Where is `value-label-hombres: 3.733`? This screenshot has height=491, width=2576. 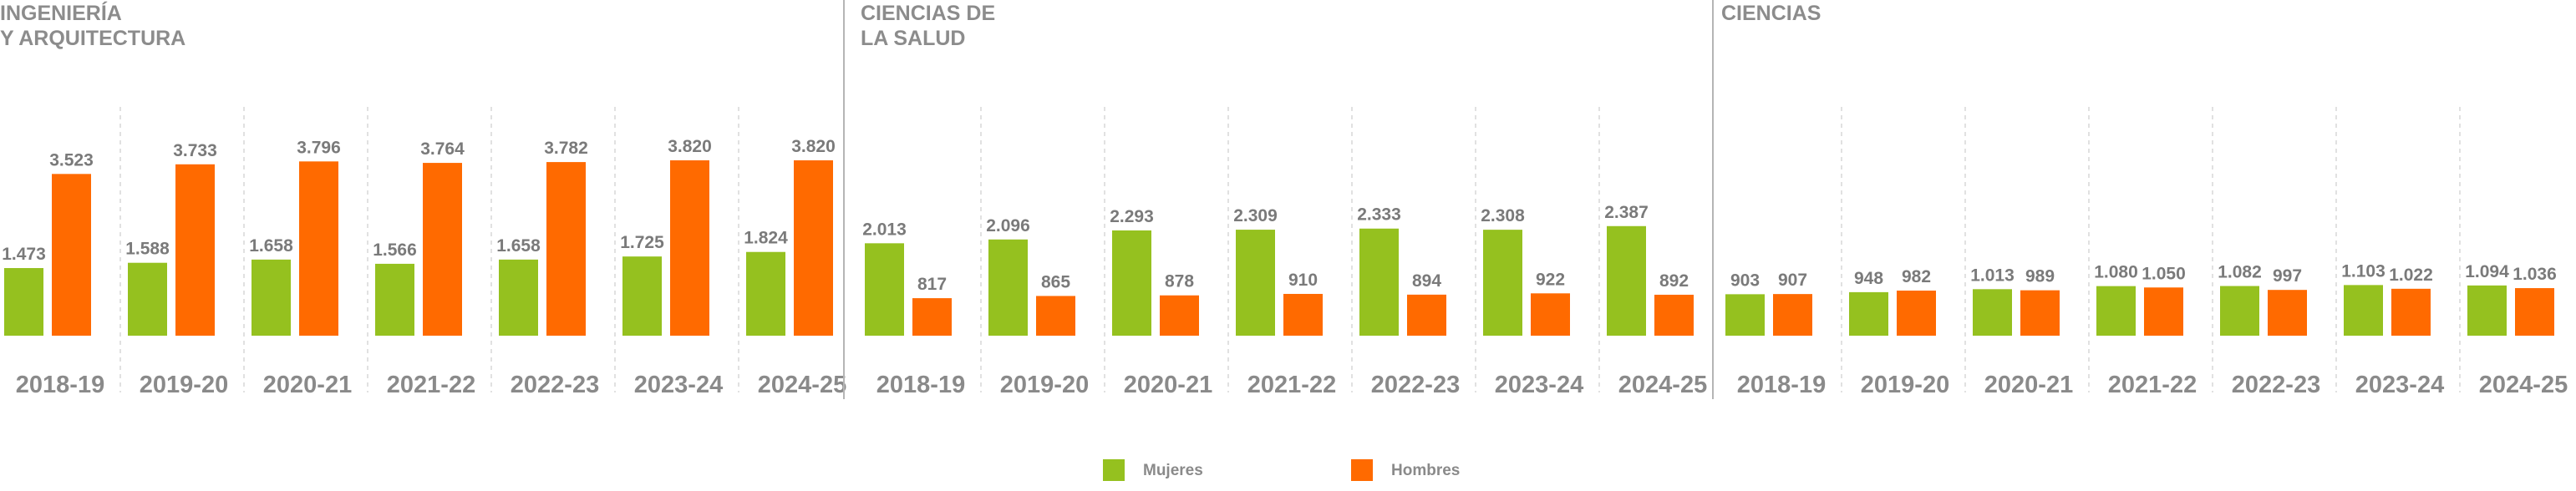 value-label-hombres: 3.733 is located at coordinates (195, 150).